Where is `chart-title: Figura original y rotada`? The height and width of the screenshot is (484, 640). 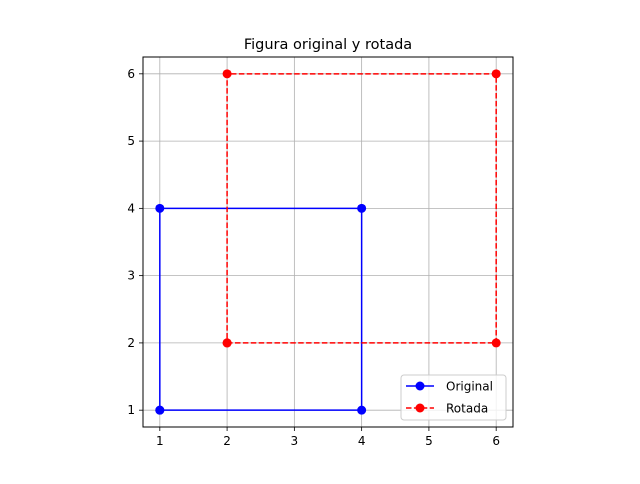
chart-title: Figura original y rotada is located at coordinates (328, 45).